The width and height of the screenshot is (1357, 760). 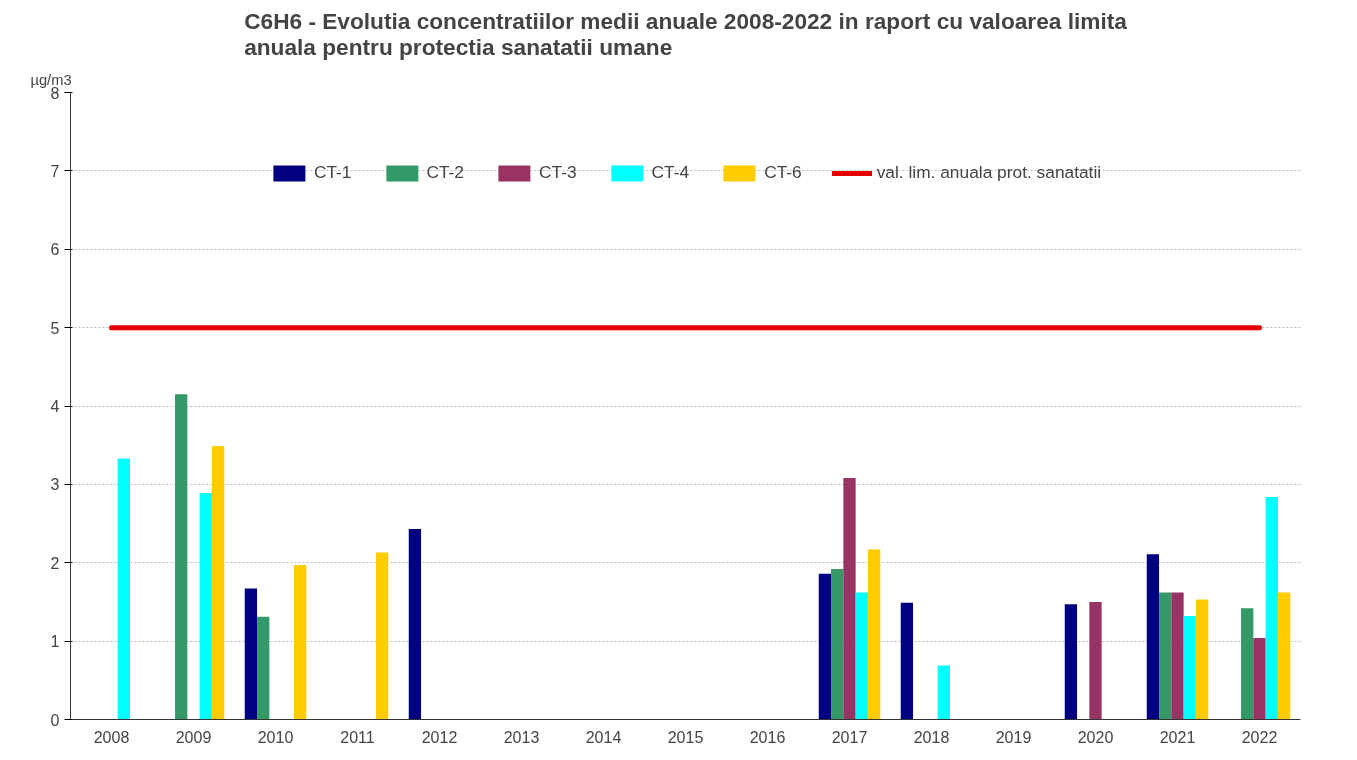 I want to click on chart-title: C6H6 - Evolutia concentratiilor medii anuale 2008-2022 in raport cu valoarea limita anuala pentru protectia sanatatii umane, so click(x=686, y=33).